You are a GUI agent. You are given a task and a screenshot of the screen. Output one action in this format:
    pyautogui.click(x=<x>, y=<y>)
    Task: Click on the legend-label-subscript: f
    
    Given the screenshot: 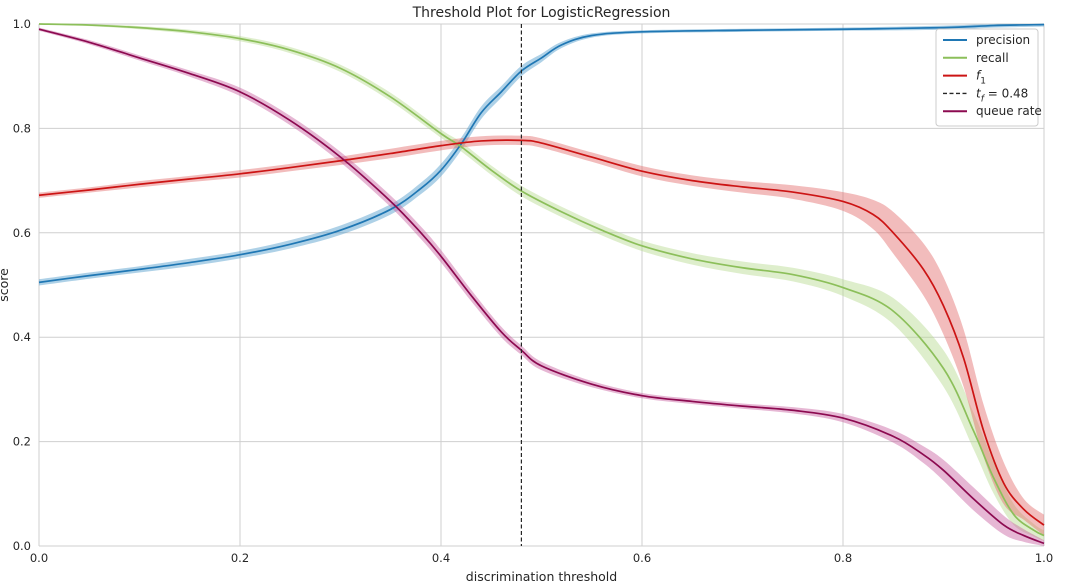 What is the action you would take?
    pyautogui.click(x=983, y=99)
    